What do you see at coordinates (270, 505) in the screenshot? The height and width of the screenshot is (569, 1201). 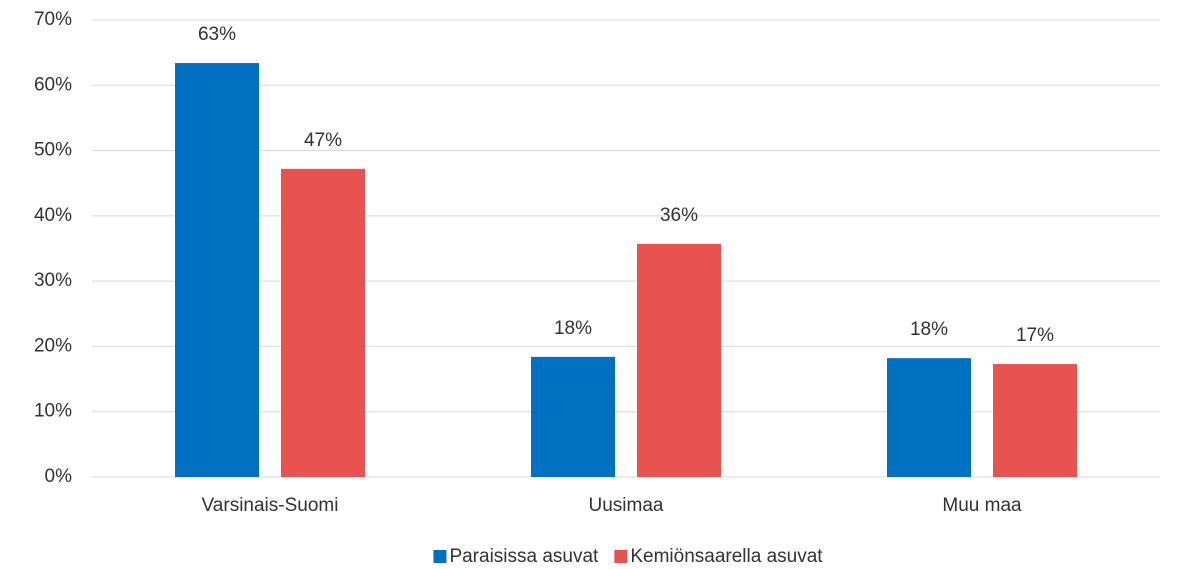 I see `x-tick-label: Varsinais-Suomi` at bounding box center [270, 505].